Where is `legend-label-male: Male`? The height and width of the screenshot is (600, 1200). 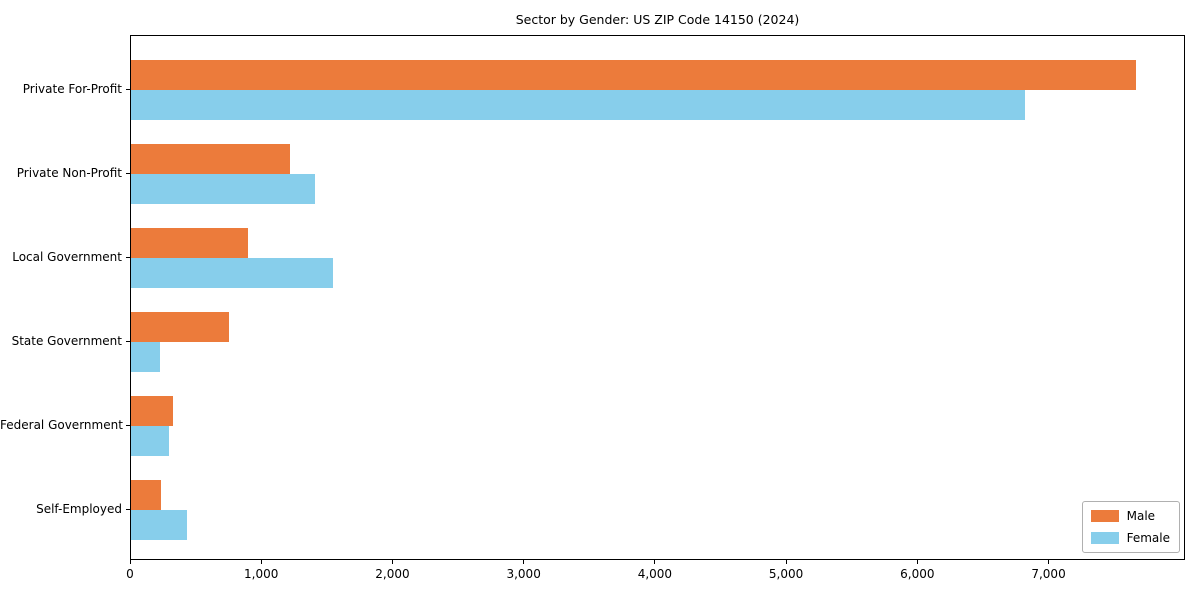 legend-label-male: Male is located at coordinates (1141, 516).